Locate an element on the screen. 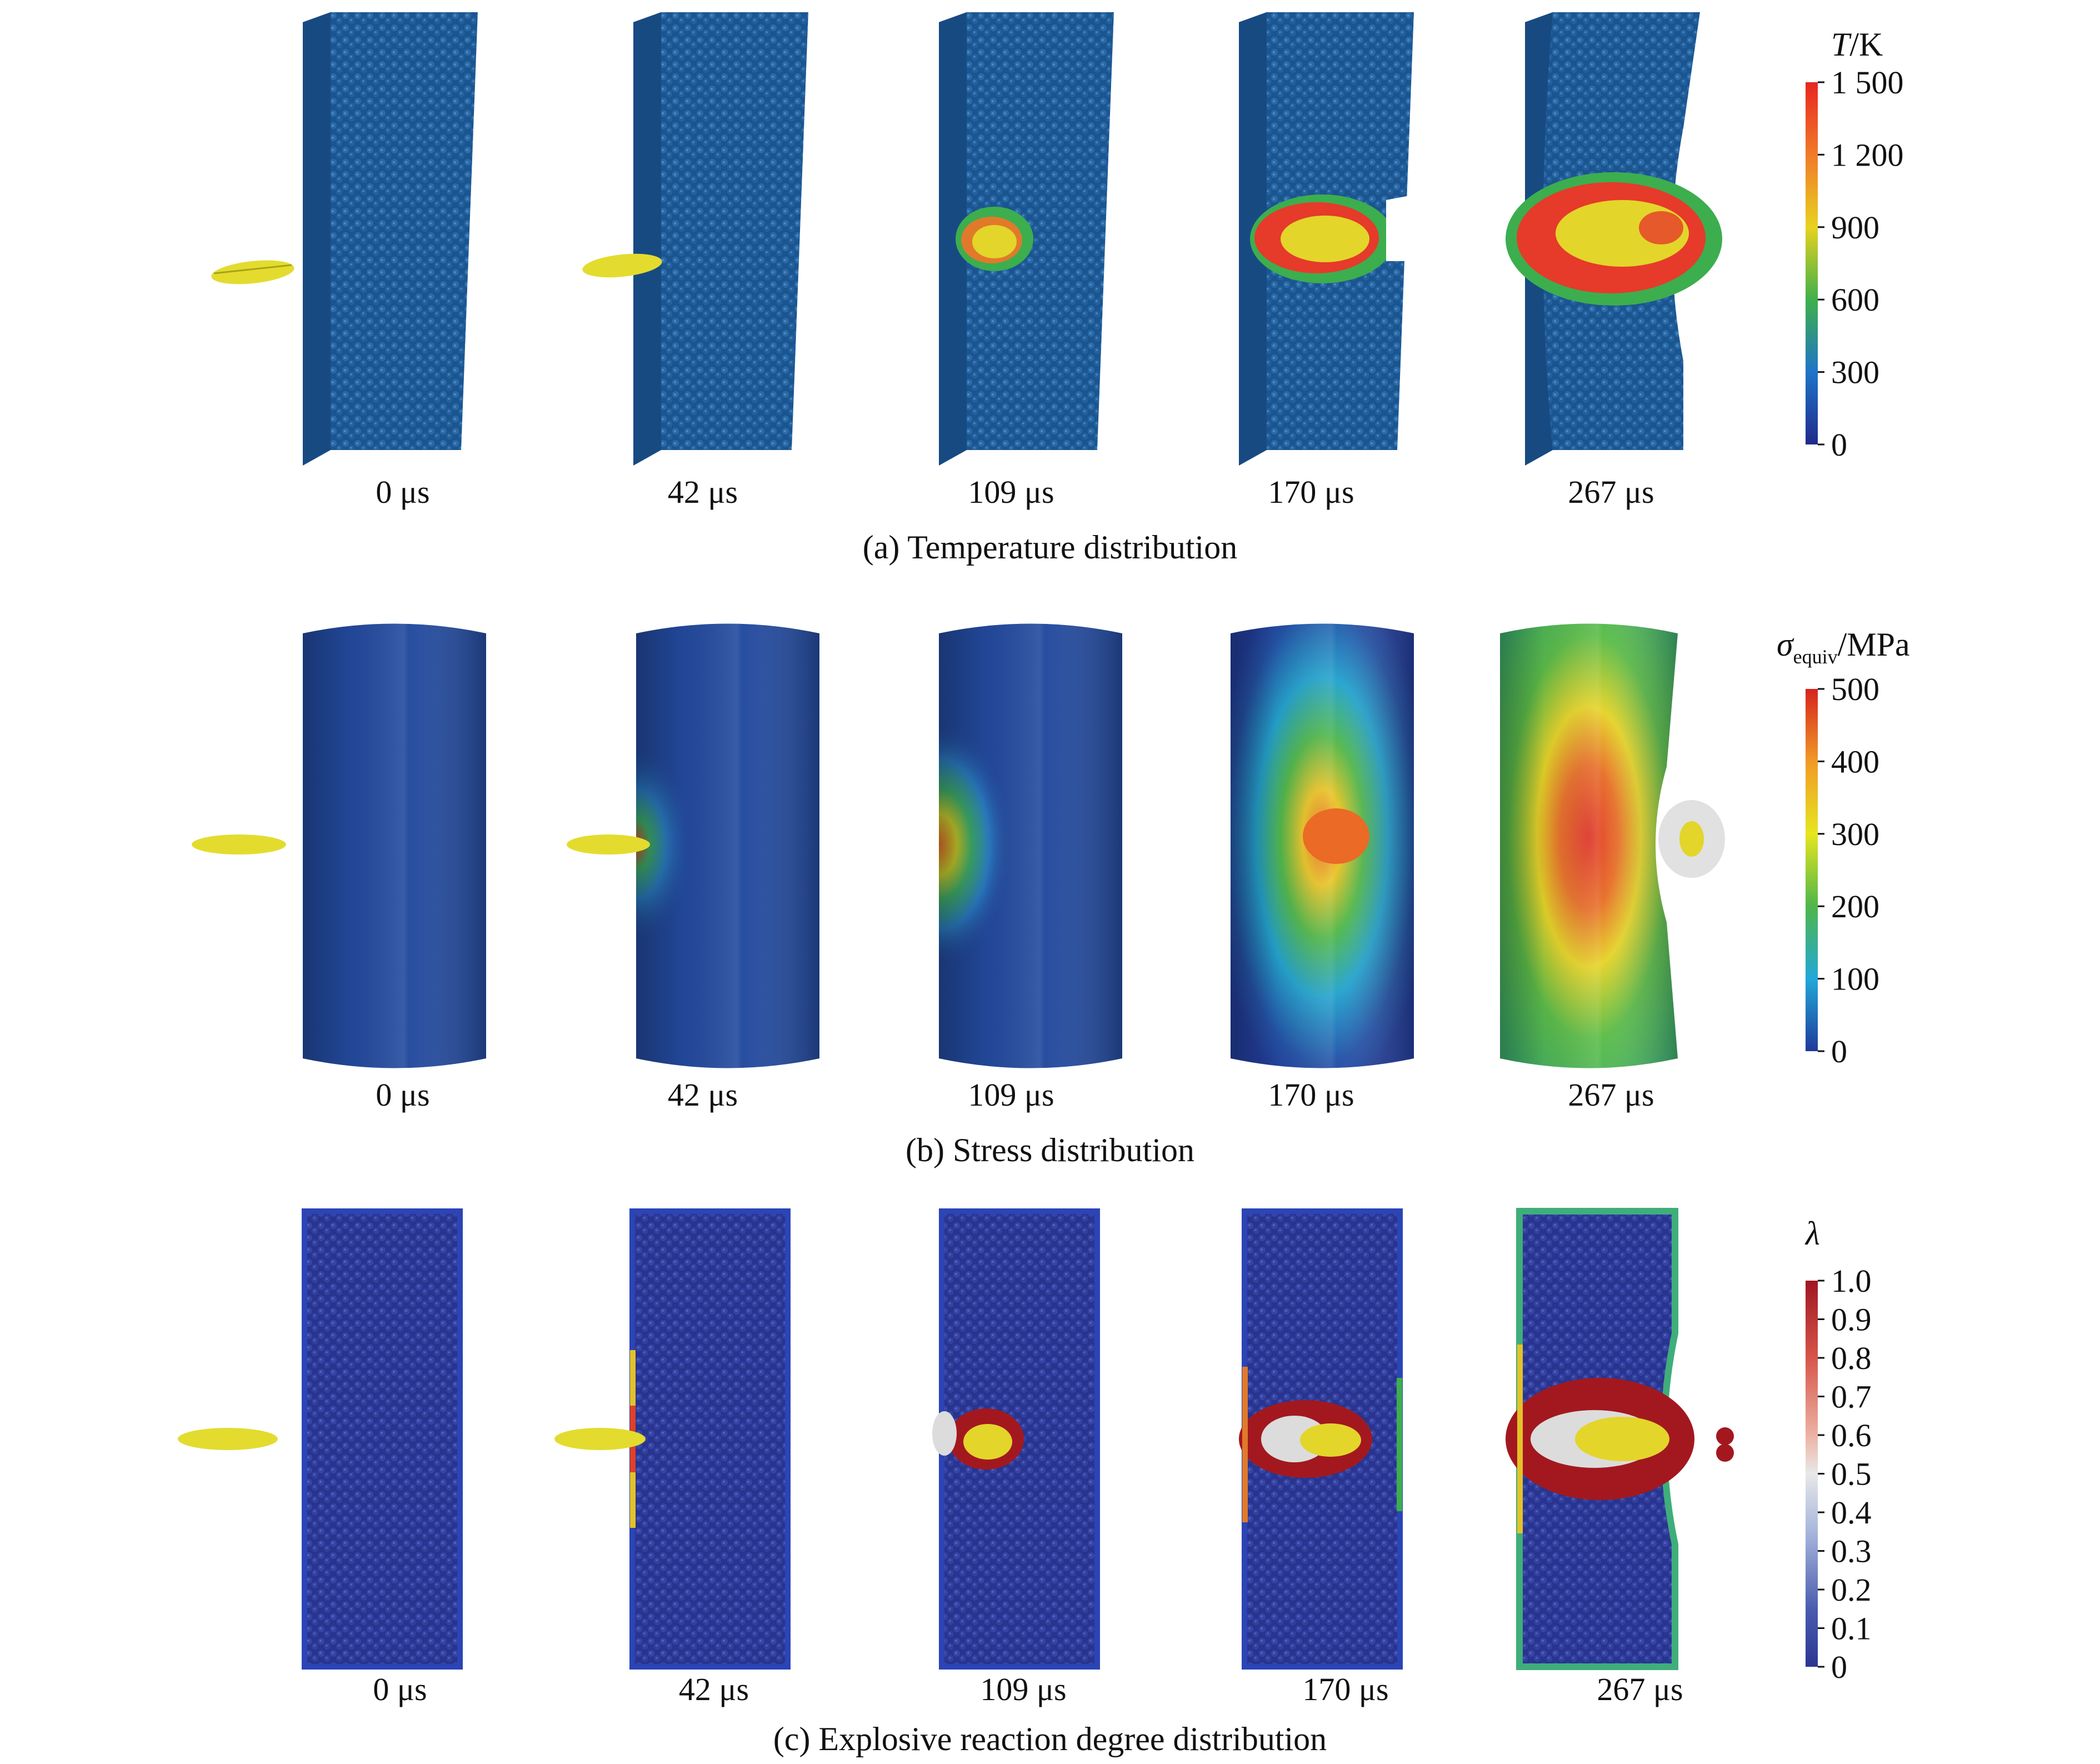  colorbar-tick-label: 0.4 is located at coordinates (1852, 1513).